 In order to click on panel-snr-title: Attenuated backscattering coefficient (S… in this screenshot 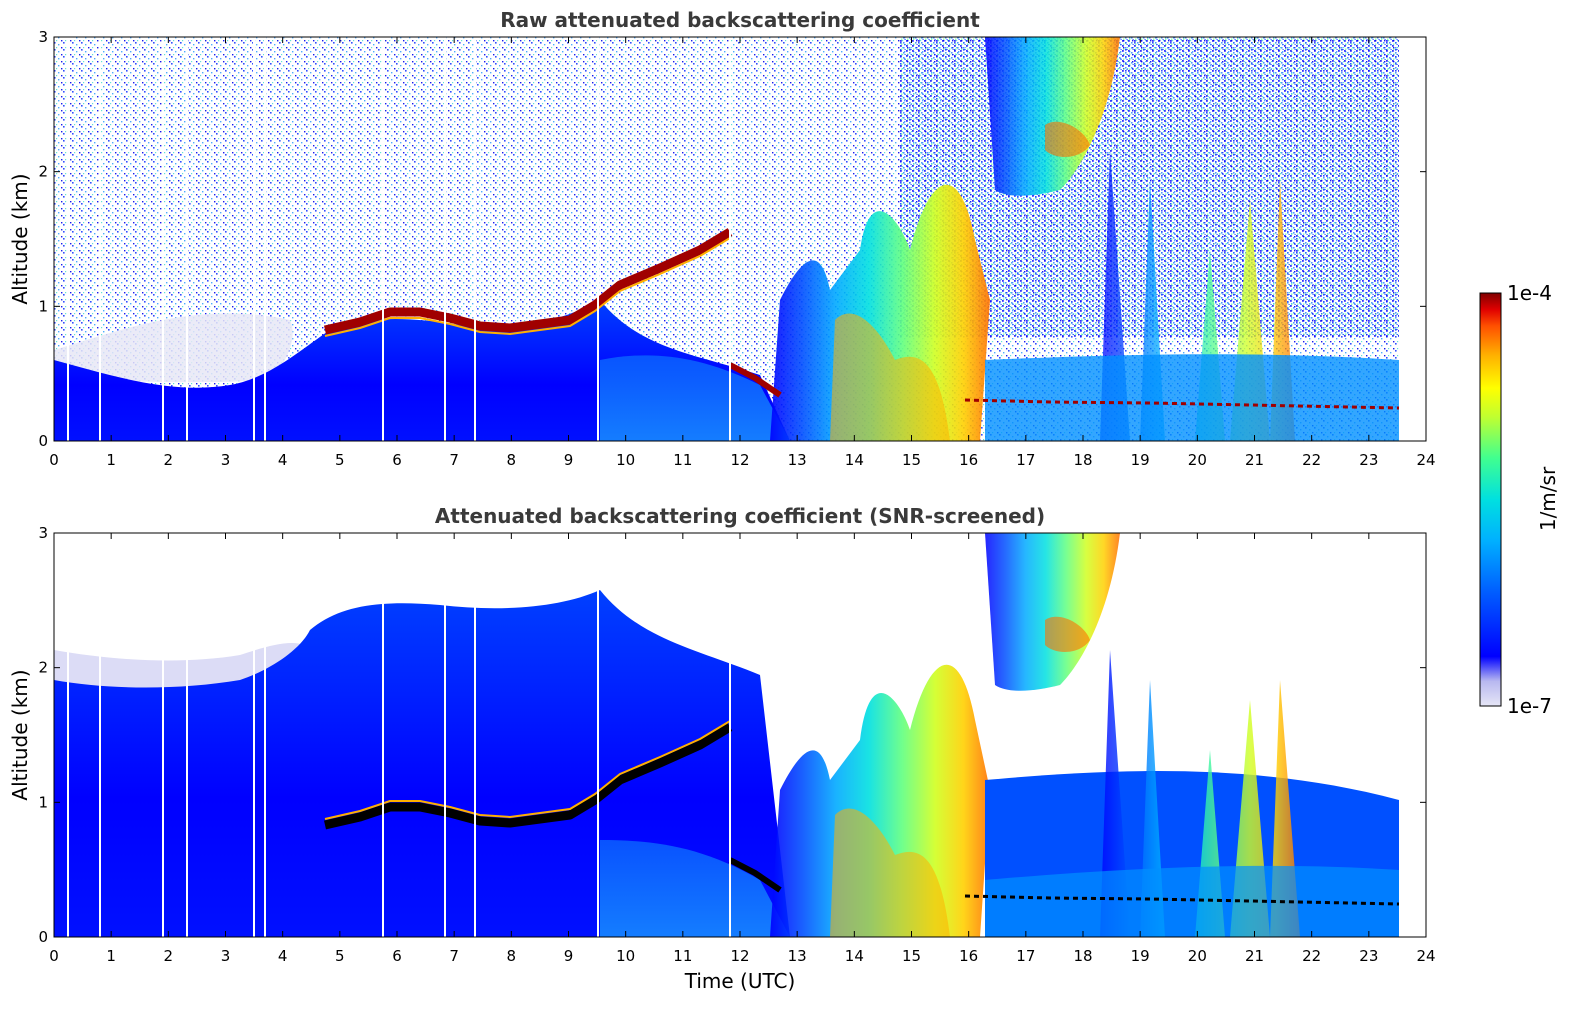, I will do `click(740, 516)`.